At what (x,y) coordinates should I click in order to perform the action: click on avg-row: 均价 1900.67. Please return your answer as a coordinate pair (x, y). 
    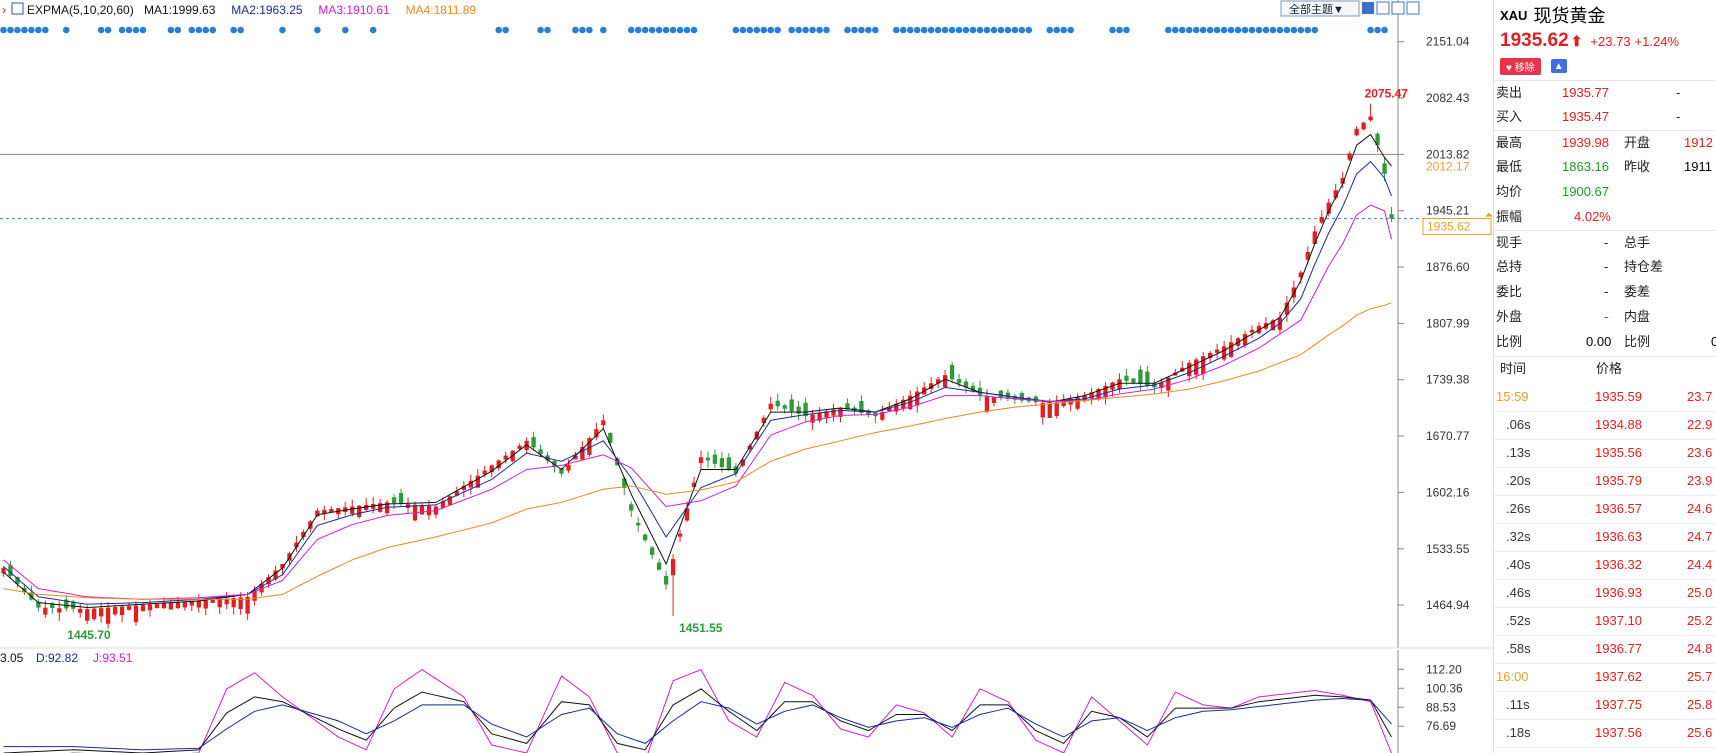
    Looking at the image, I should click on (1605, 192).